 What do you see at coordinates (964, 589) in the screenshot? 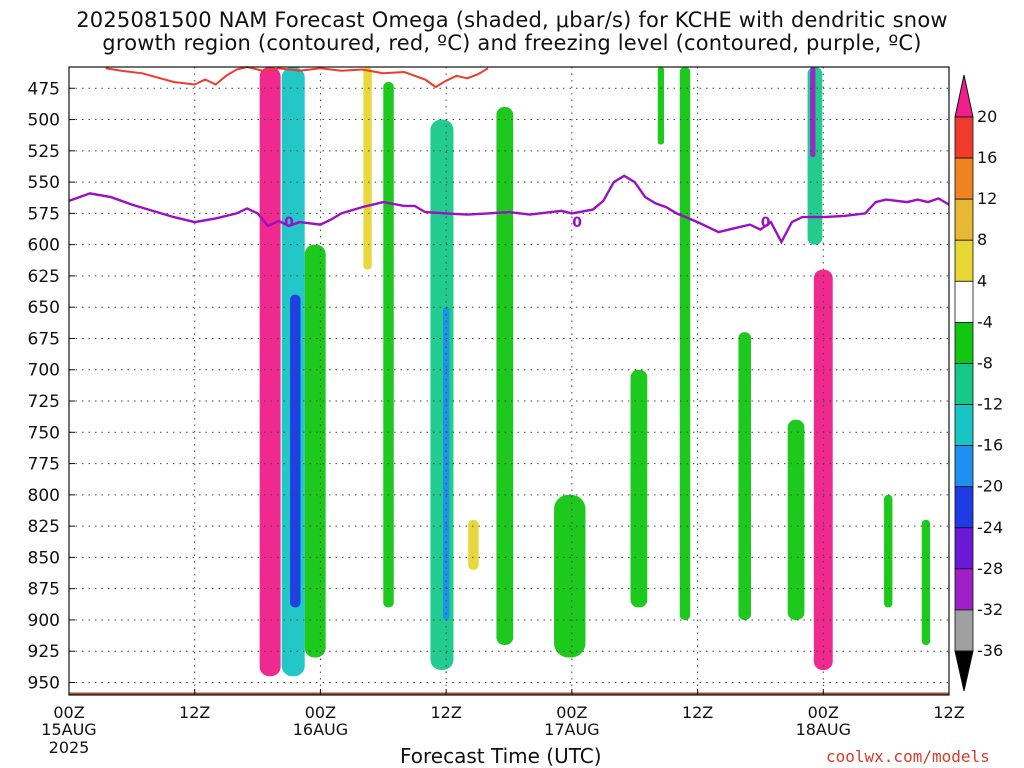
I see `colorbar-bin-purple` at bounding box center [964, 589].